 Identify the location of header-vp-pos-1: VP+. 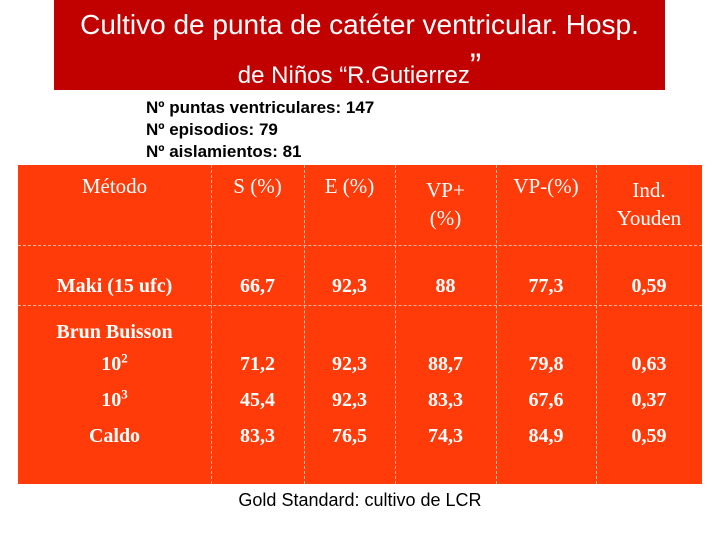
(445, 190).